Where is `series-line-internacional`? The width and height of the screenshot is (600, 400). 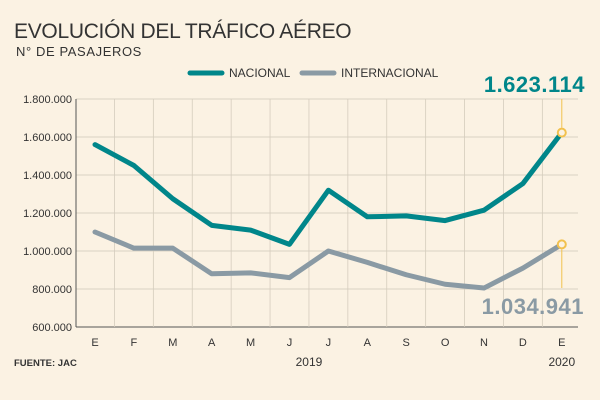
series-line-internacional is located at coordinates (328, 260).